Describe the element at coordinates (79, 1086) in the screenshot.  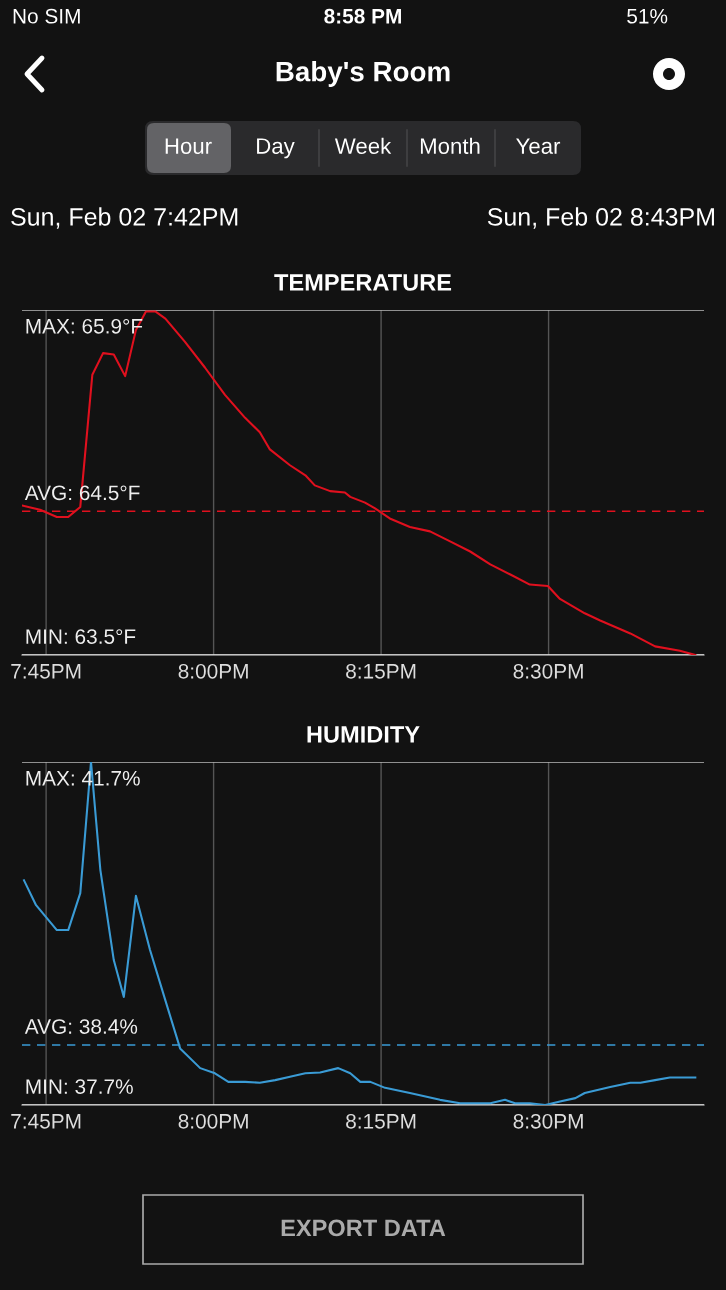
I see `ref-line-label: MIN: 37.7%` at that location.